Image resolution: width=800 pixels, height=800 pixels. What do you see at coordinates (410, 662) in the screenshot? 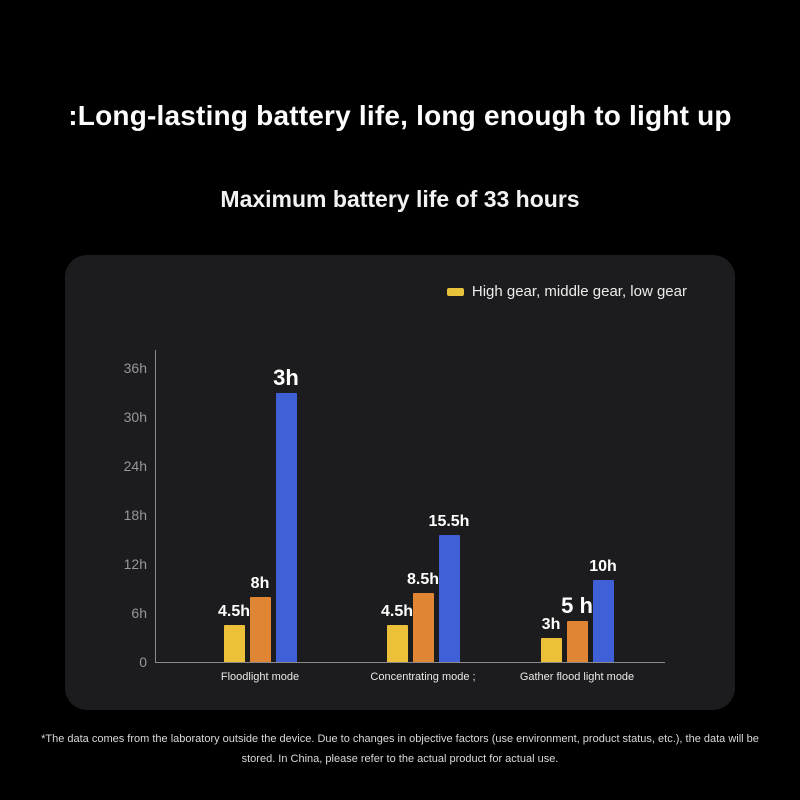
I see `x-axis-line` at bounding box center [410, 662].